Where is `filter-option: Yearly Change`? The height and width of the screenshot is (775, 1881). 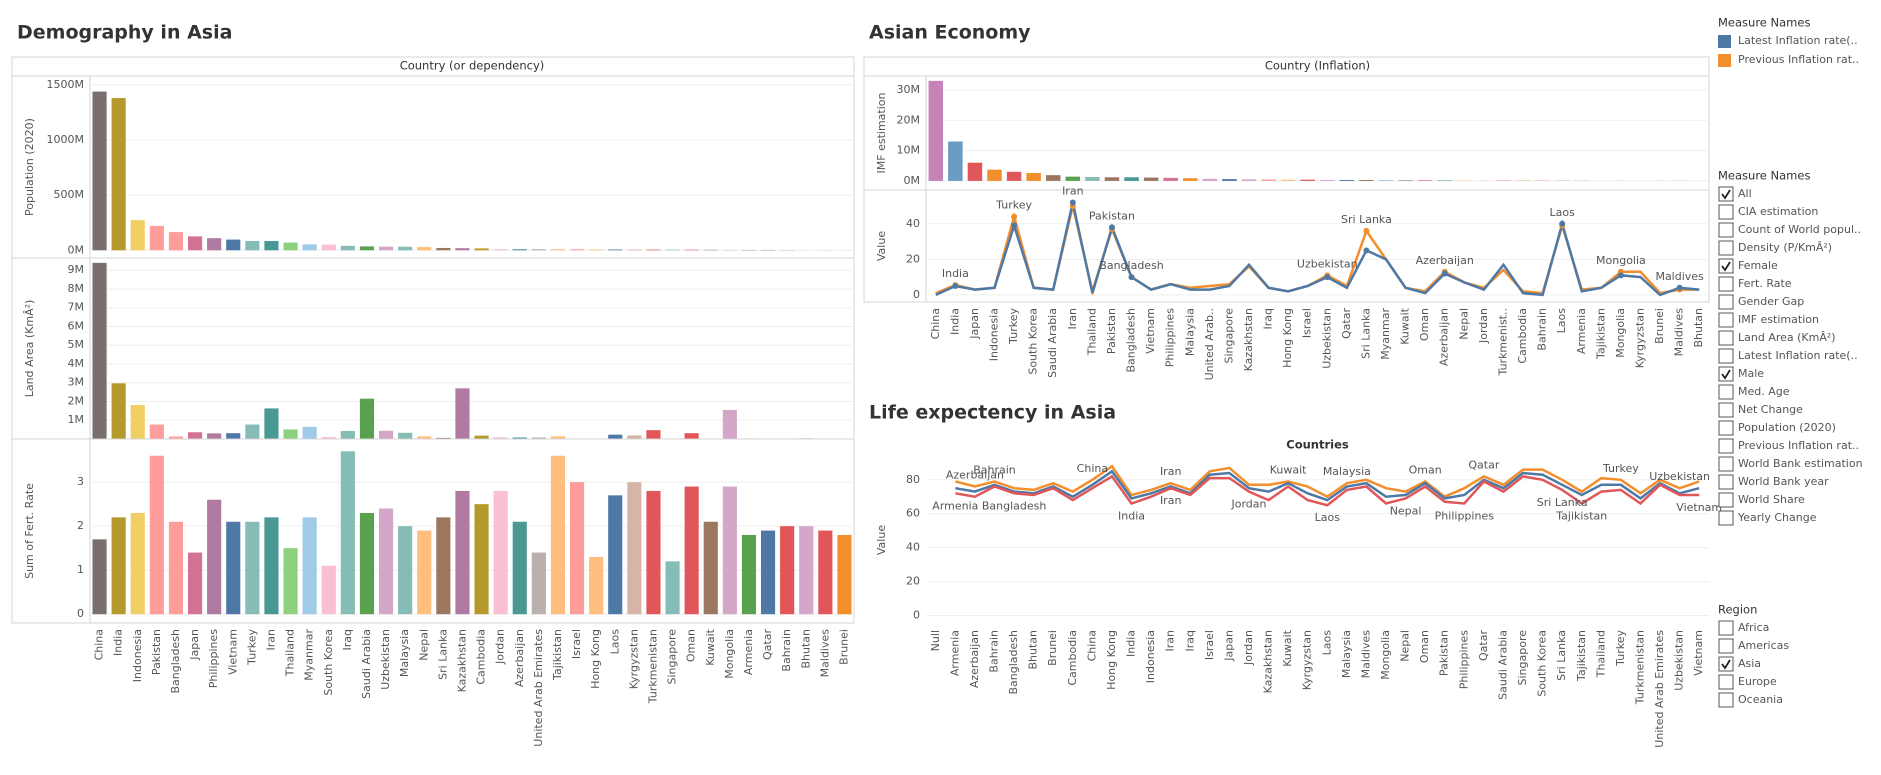
filter-option: Yearly Change is located at coordinates (1777, 517).